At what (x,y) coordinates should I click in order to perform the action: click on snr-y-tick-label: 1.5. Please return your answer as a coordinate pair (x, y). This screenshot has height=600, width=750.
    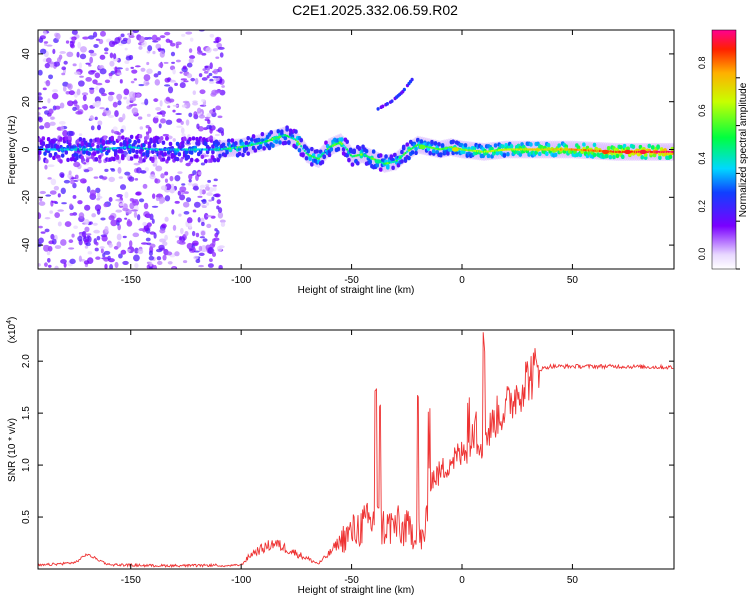
    Looking at the image, I should click on (26, 413).